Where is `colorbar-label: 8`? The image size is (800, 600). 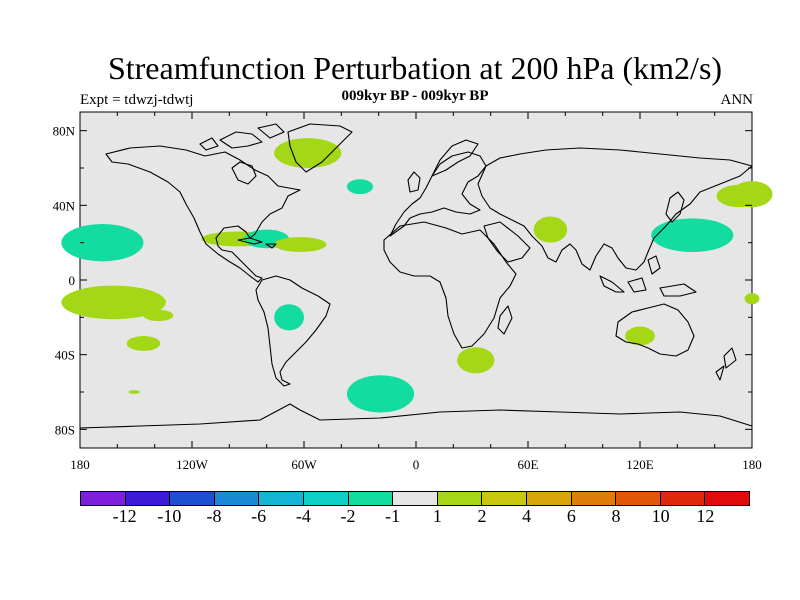 colorbar-label: 8 is located at coordinates (616, 516).